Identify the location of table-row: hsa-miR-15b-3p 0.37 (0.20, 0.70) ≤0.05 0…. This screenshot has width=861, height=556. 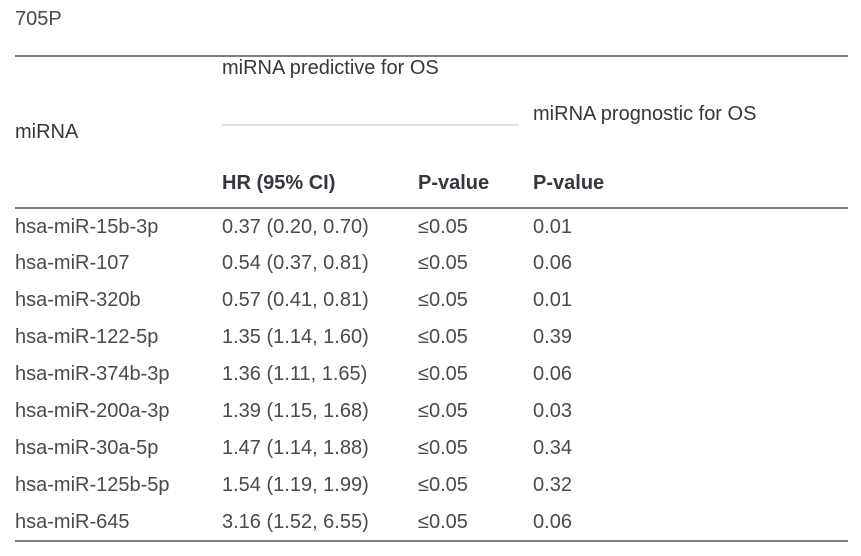
(431, 226).